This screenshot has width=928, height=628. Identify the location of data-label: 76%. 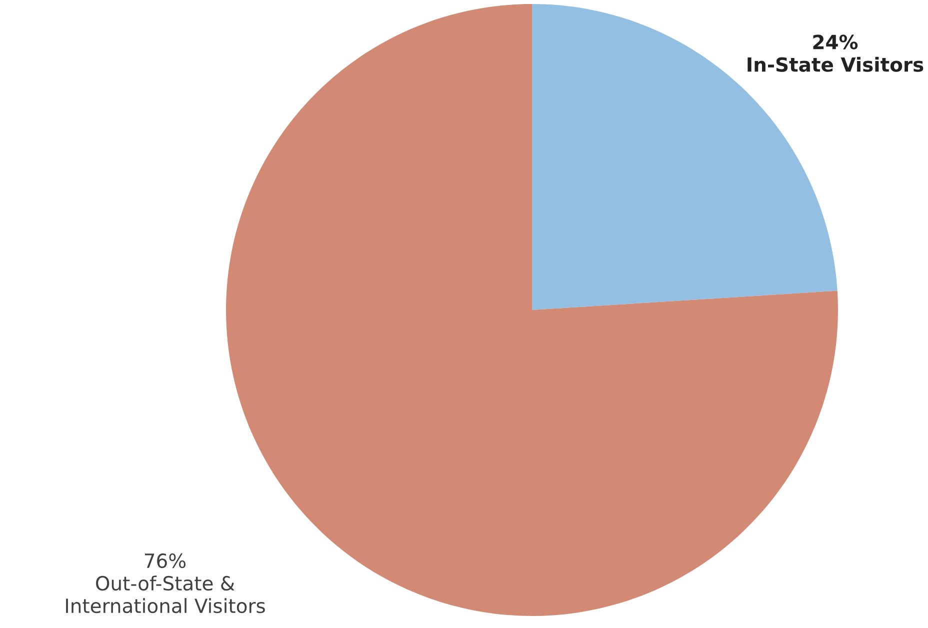
(165, 560).